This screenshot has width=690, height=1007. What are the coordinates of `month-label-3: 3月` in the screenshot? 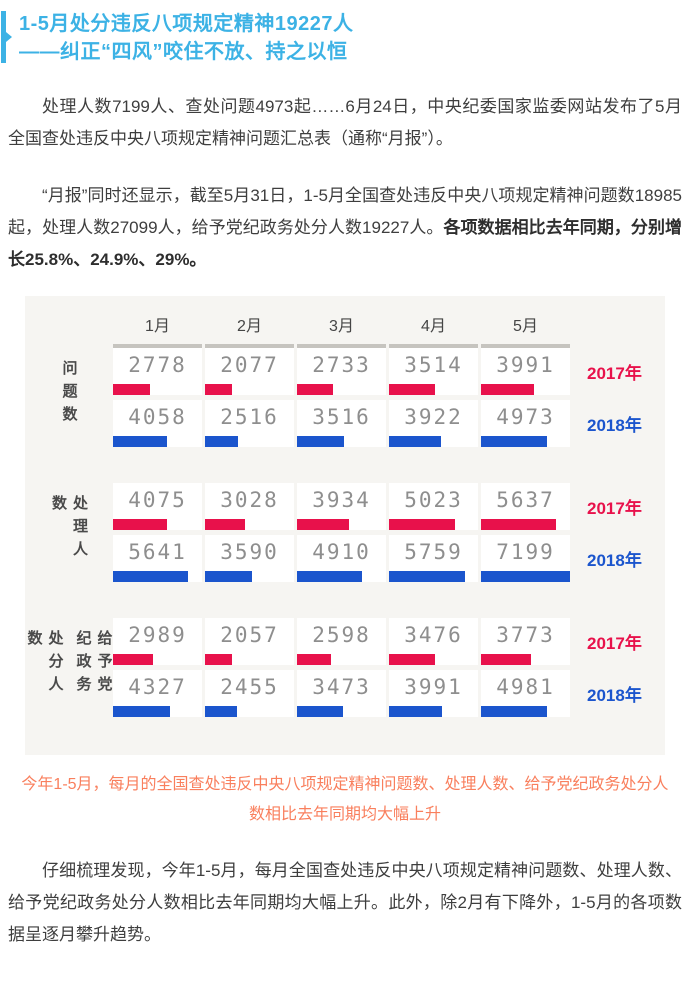 It's located at (341, 326).